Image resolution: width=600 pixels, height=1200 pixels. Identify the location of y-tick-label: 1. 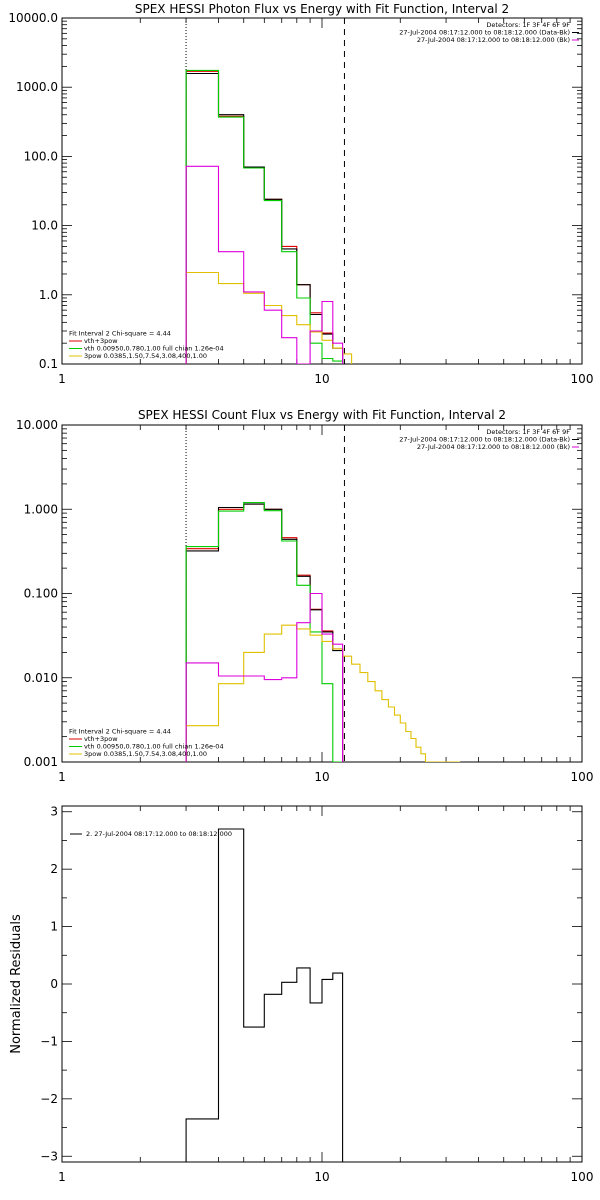
(54, 927).